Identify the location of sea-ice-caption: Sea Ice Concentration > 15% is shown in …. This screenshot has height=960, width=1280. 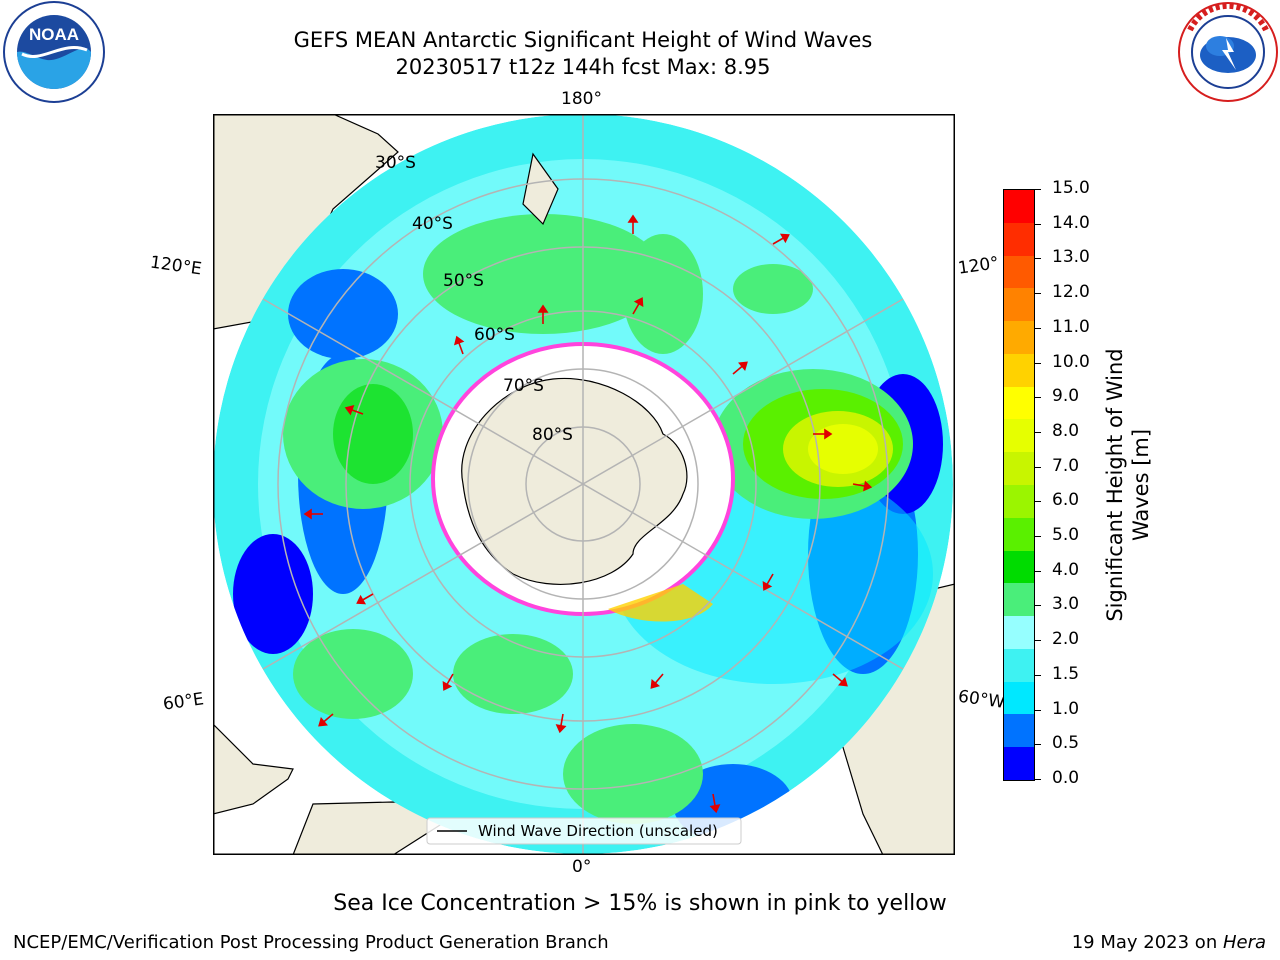
(640, 903).